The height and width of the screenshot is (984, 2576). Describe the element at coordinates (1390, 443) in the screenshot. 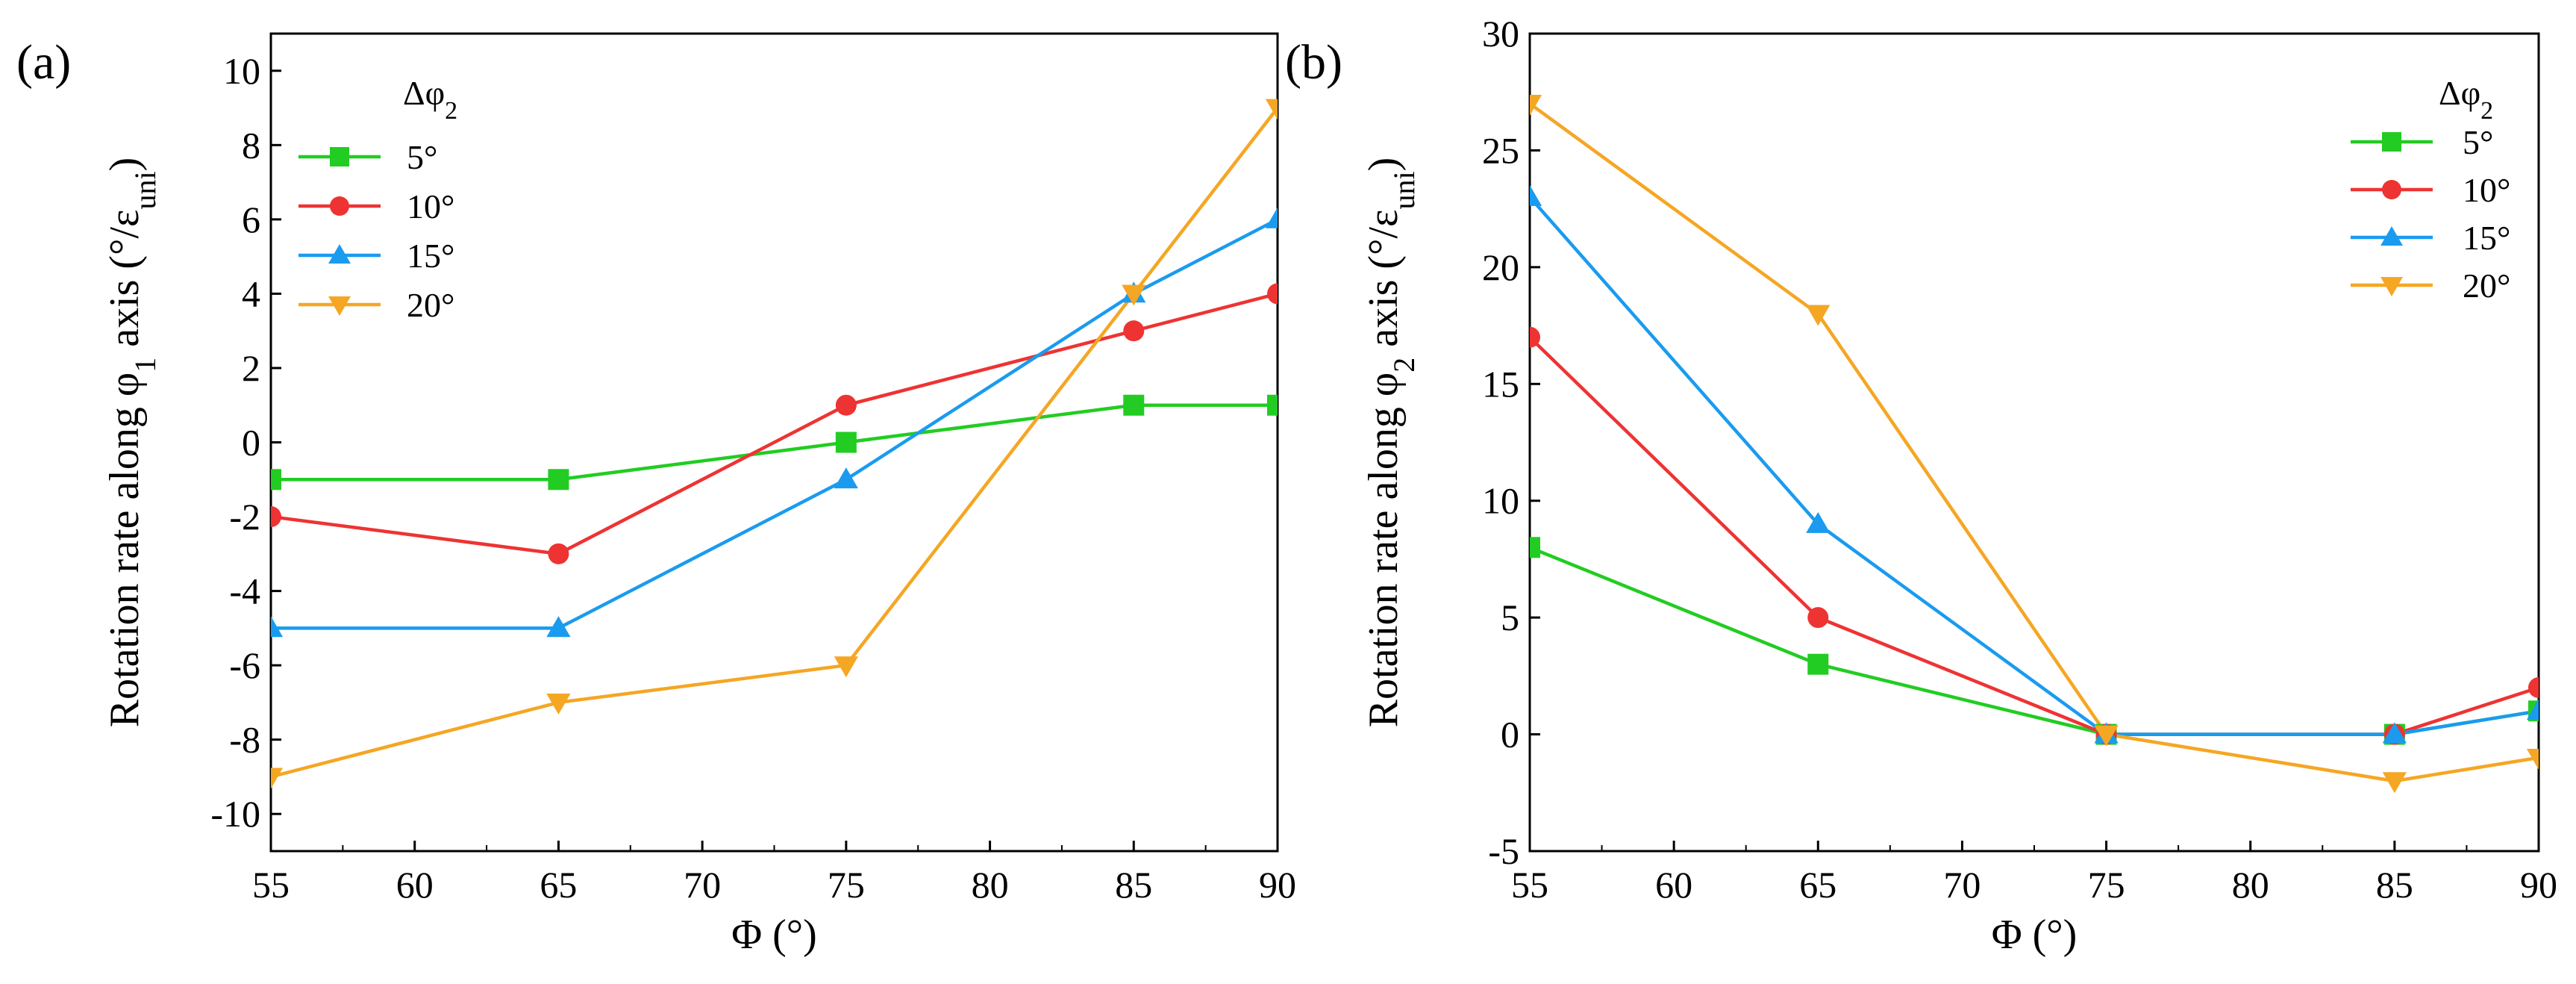

I see `y-axis-title: Rotation rate along φ2 axis (°/εuni)` at that location.